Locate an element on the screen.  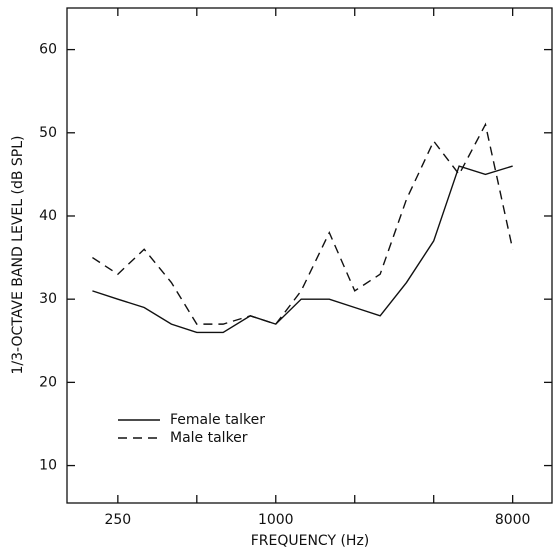
y-tick-label: 40 is located at coordinates (48, 216).